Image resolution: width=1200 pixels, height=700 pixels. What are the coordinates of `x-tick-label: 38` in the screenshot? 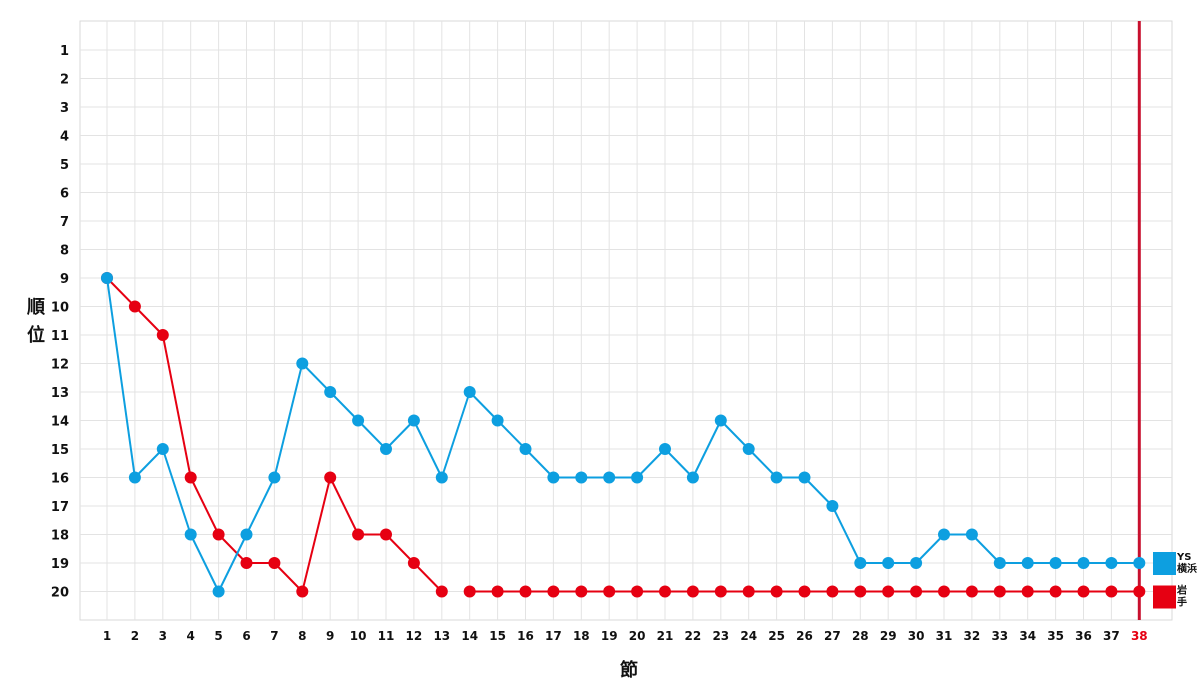 It's located at (1139, 636).